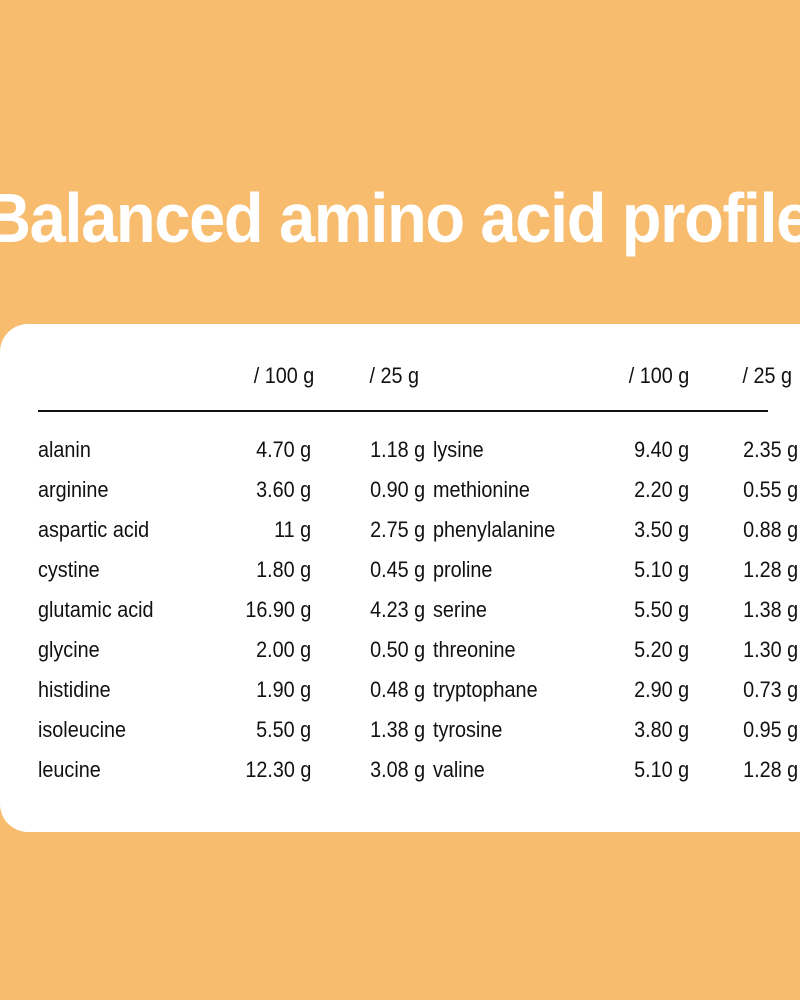  I want to click on column-header-left-per-25g: / 25 g, so click(394, 375).